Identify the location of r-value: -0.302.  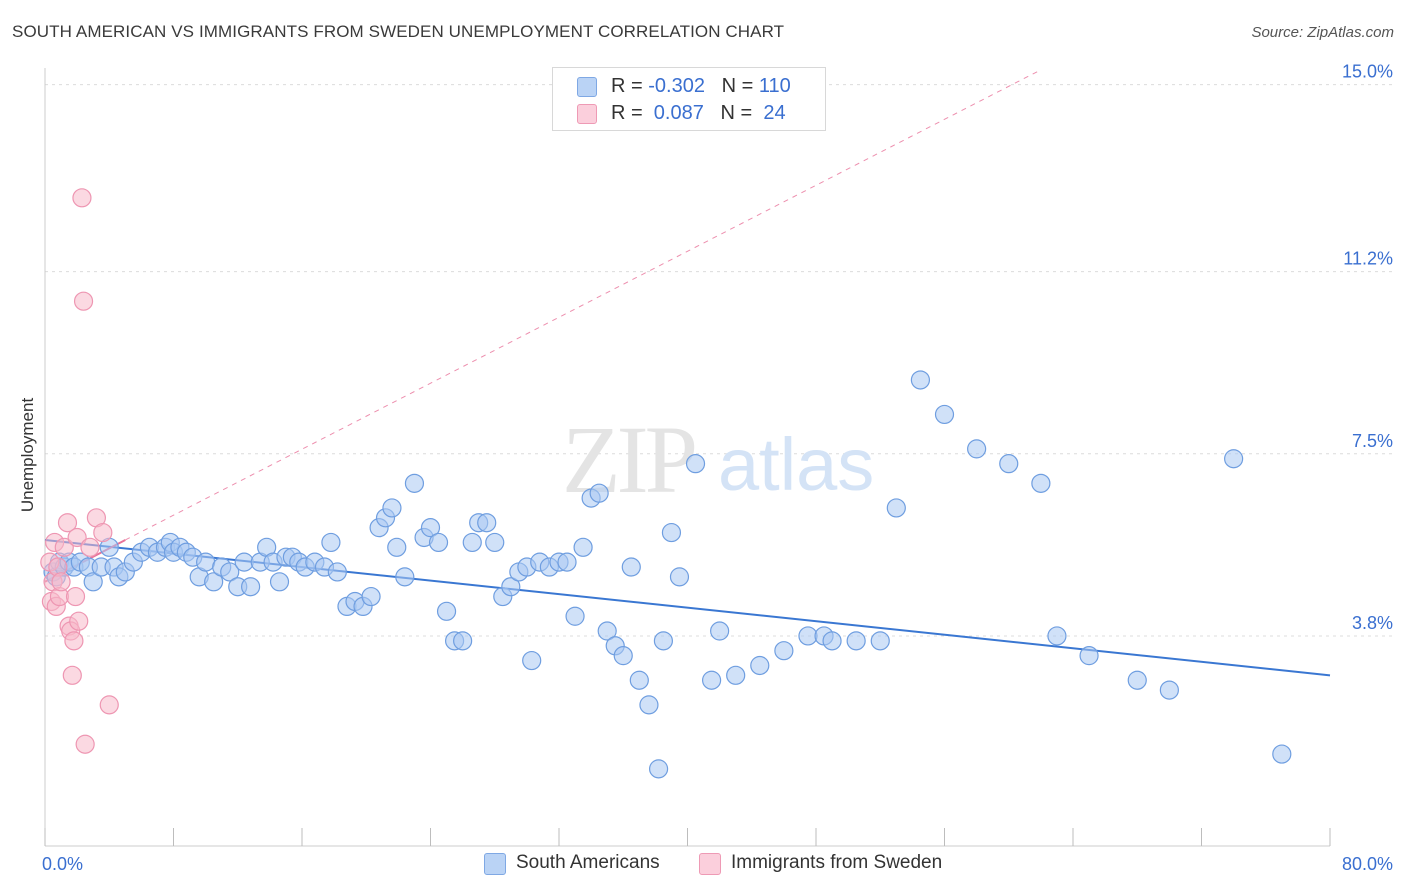
(676, 86).